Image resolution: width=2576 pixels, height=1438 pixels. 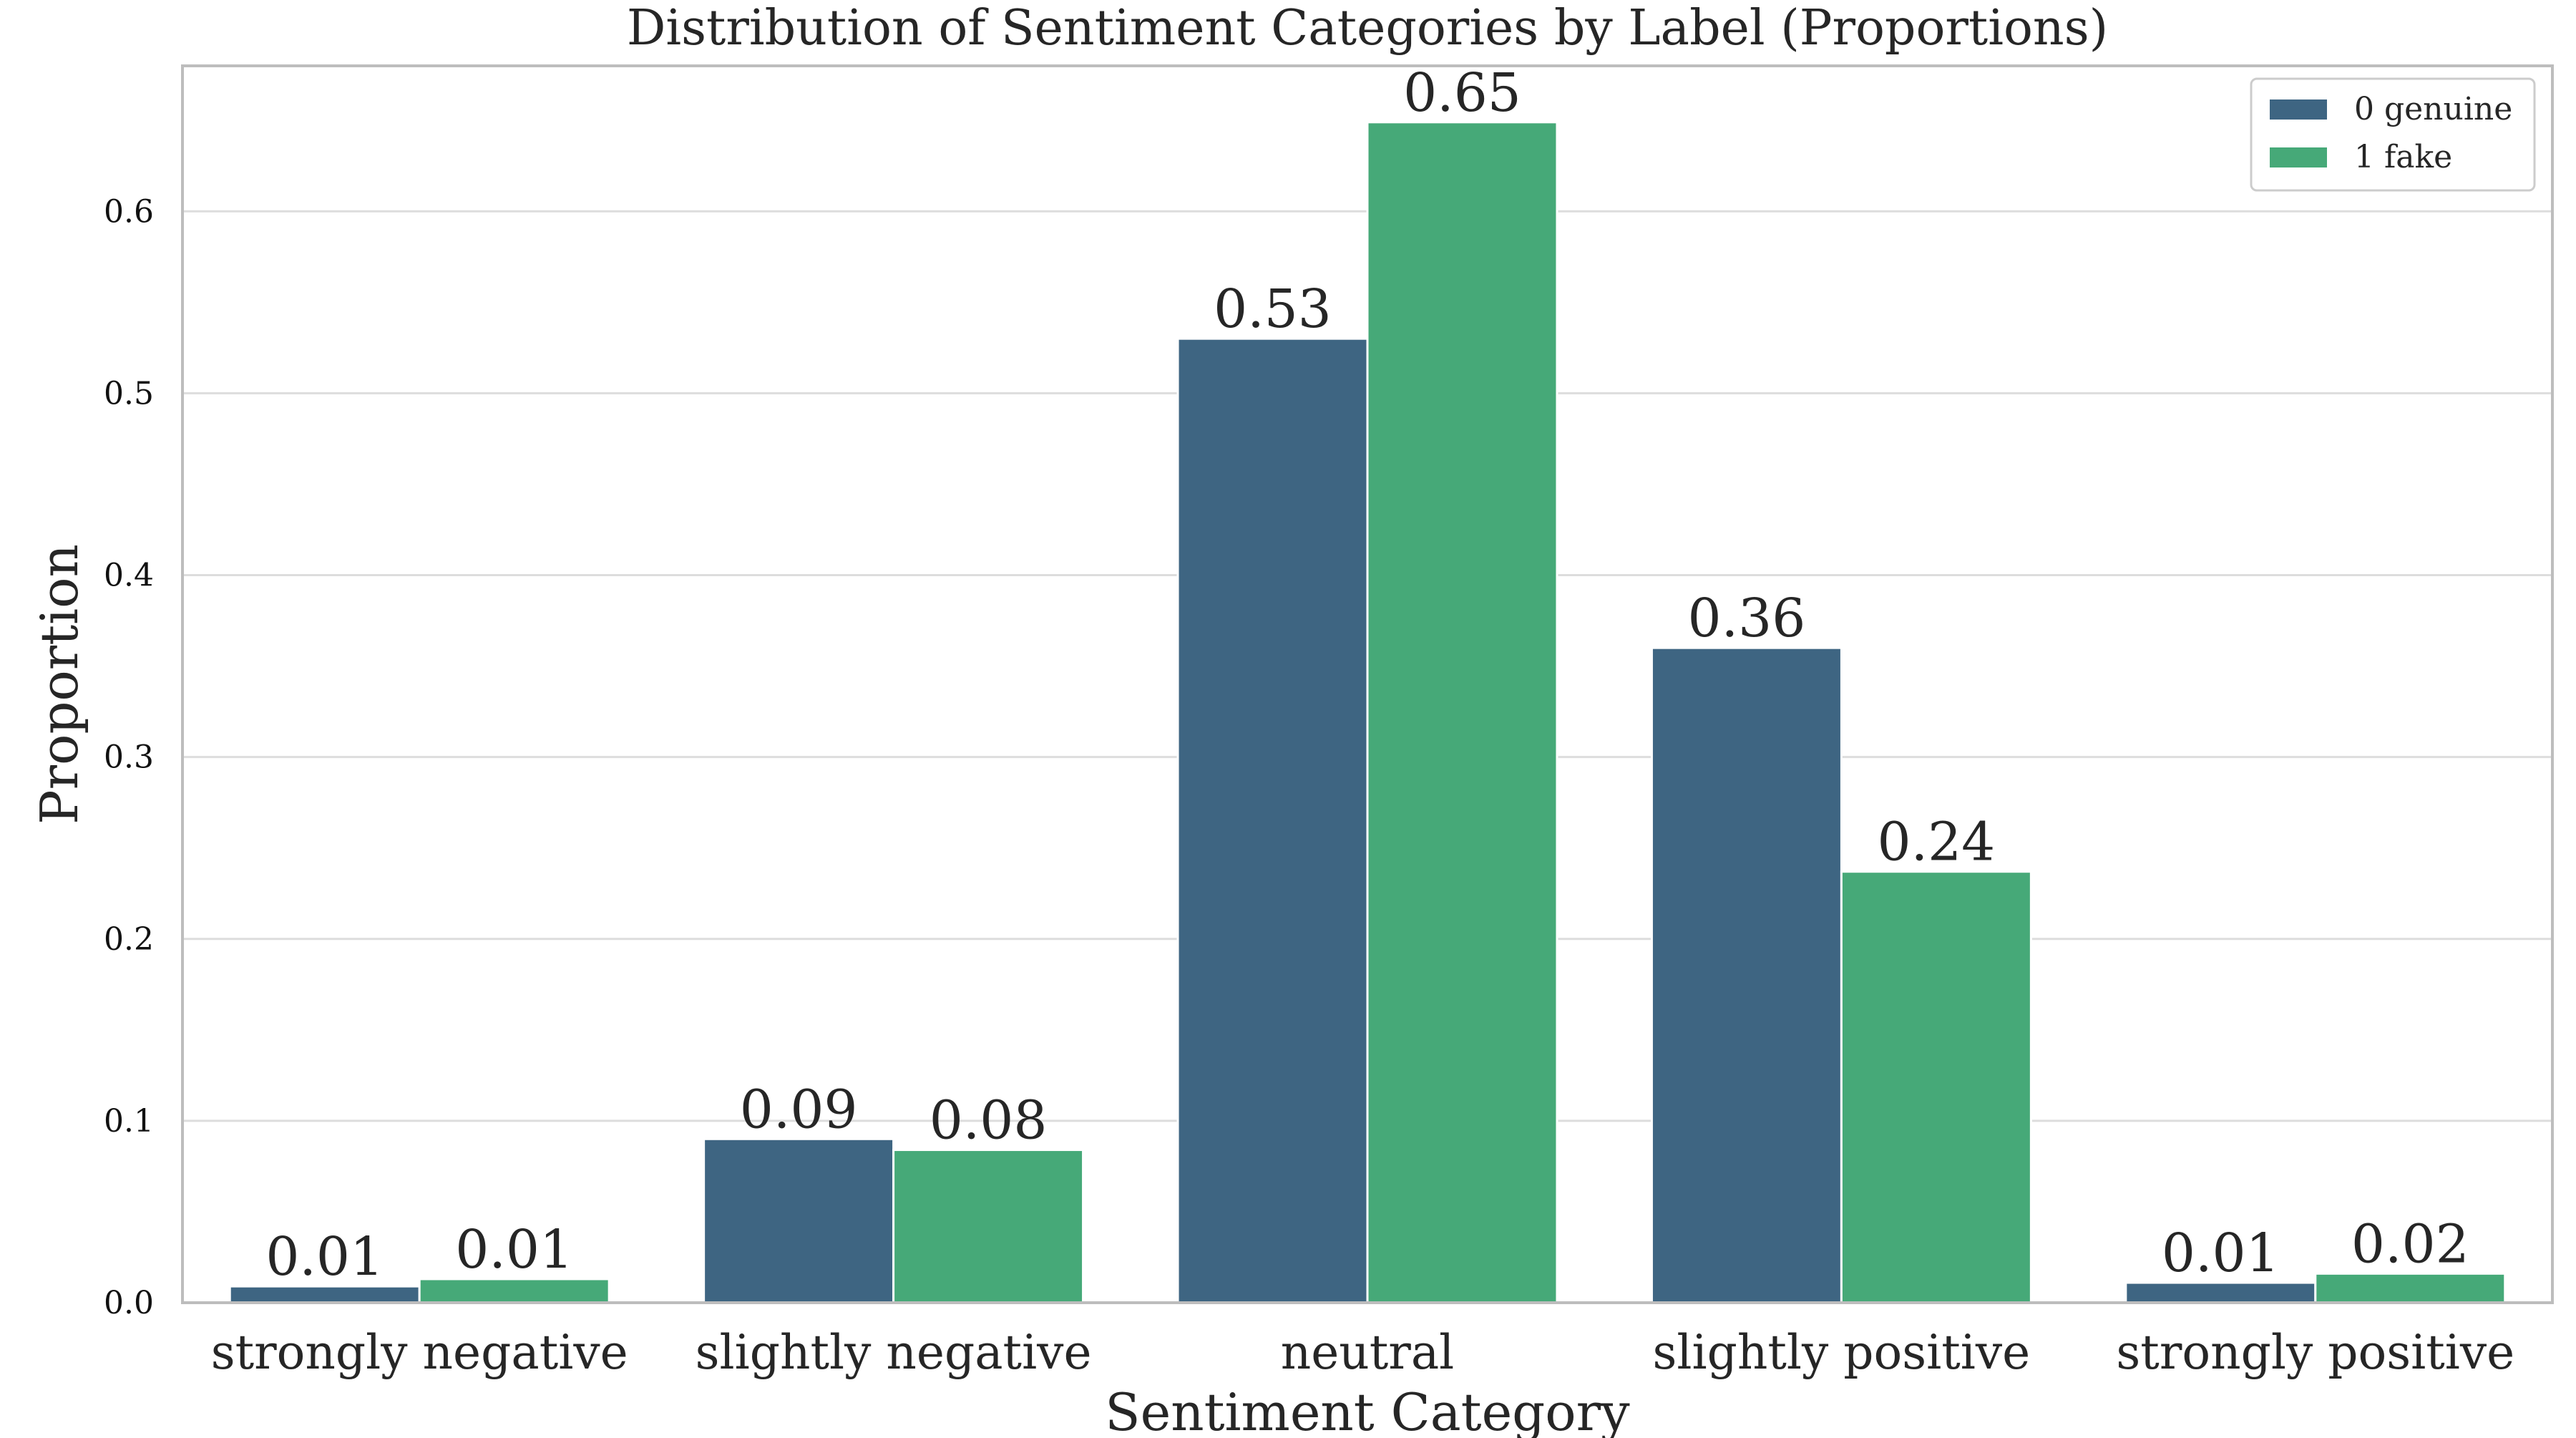 What do you see at coordinates (2410, 1244) in the screenshot?
I see `bar-value-label: 0.02` at bounding box center [2410, 1244].